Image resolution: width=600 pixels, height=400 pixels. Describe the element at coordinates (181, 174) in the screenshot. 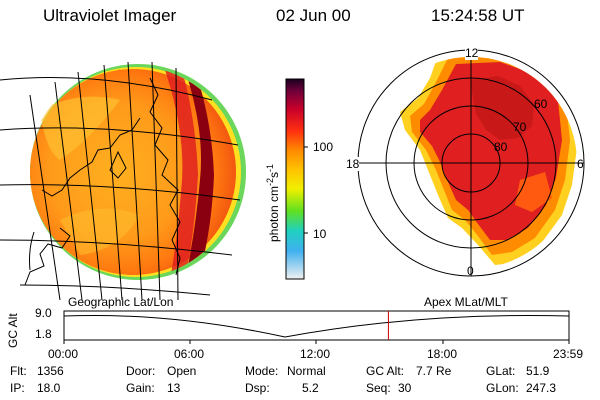

I see `auroral-band-edge` at that location.